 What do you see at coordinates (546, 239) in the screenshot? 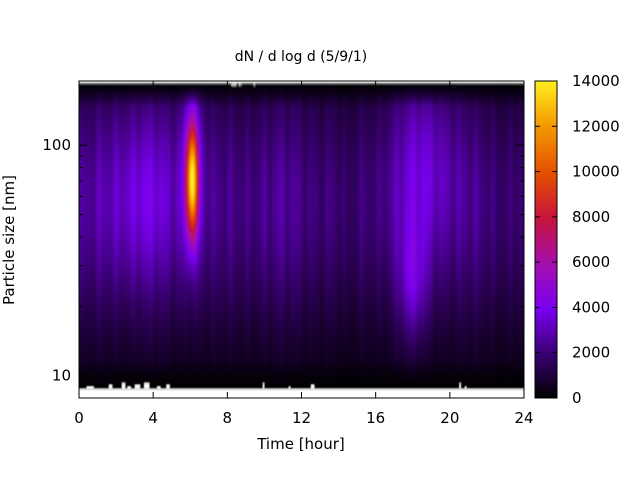
I see `colorbar` at bounding box center [546, 239].